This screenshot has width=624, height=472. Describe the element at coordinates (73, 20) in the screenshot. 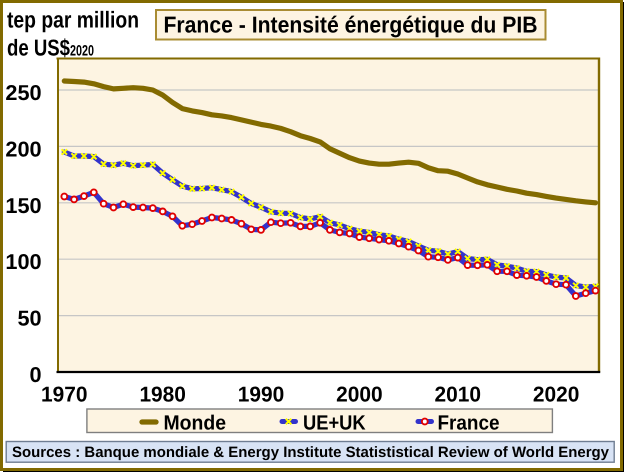

I see `svg-text: tep par million` at that location.